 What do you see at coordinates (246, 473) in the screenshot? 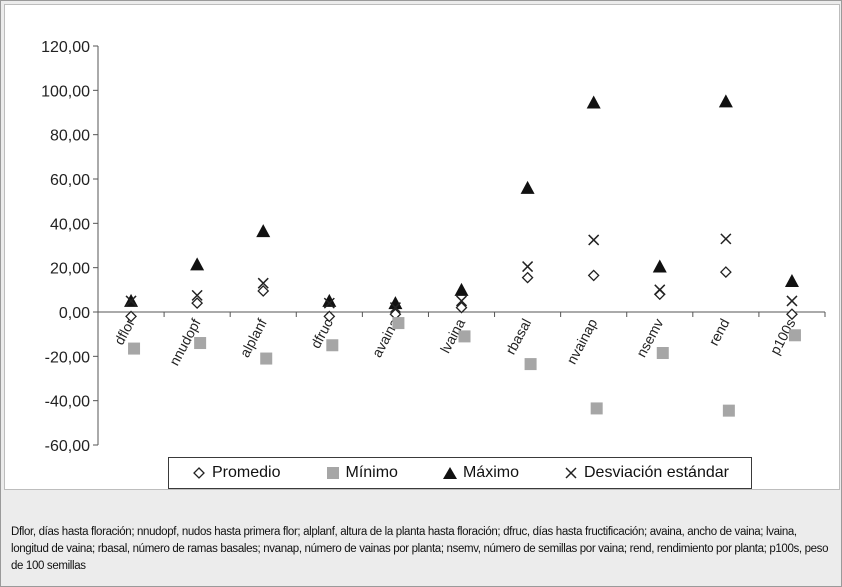
I see `legend-label: Promedio` at bounding box center [246, 473].